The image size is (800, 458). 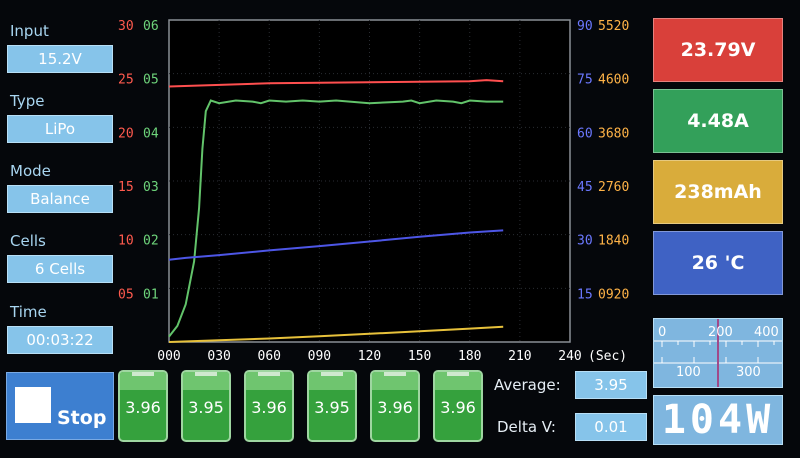 What do you see at coordinates (126, 133) in the screenshot?
I see `left-red-tick-20: 20` at bounding box center [126, 133].